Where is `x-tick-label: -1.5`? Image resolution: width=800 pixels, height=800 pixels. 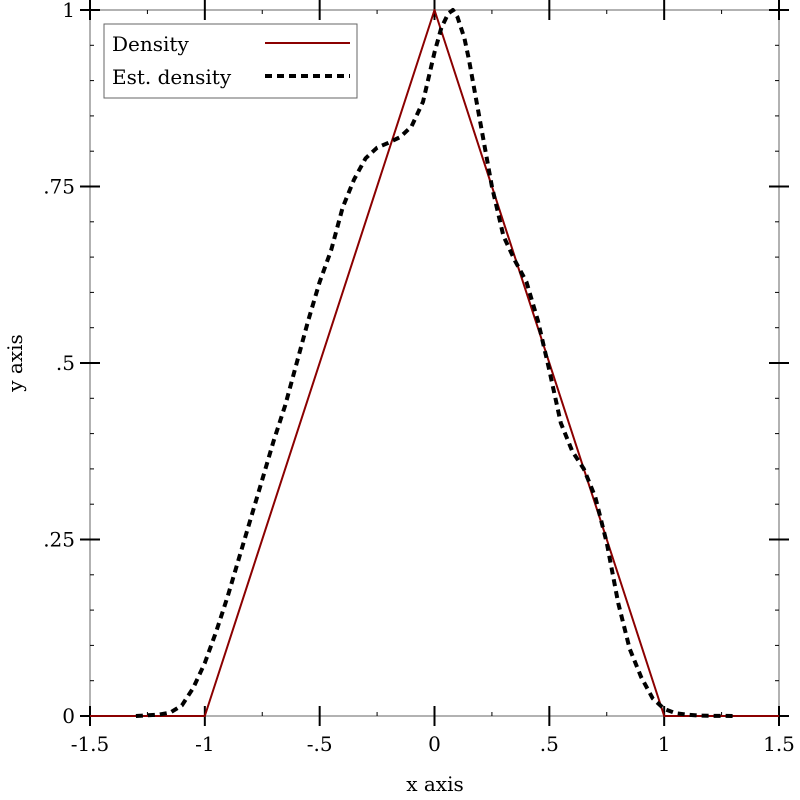
x-tick-label: -1.5 is located at coordinates (90, 744).